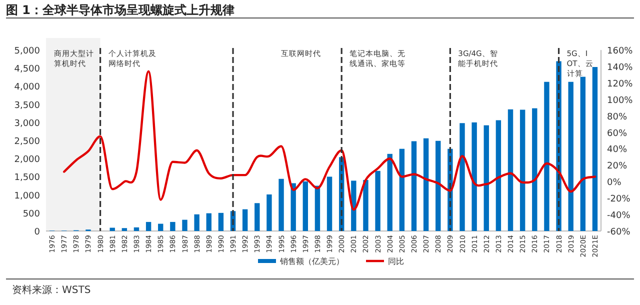  I want to click on y-tick-label: 3,000, so click(27, 123).